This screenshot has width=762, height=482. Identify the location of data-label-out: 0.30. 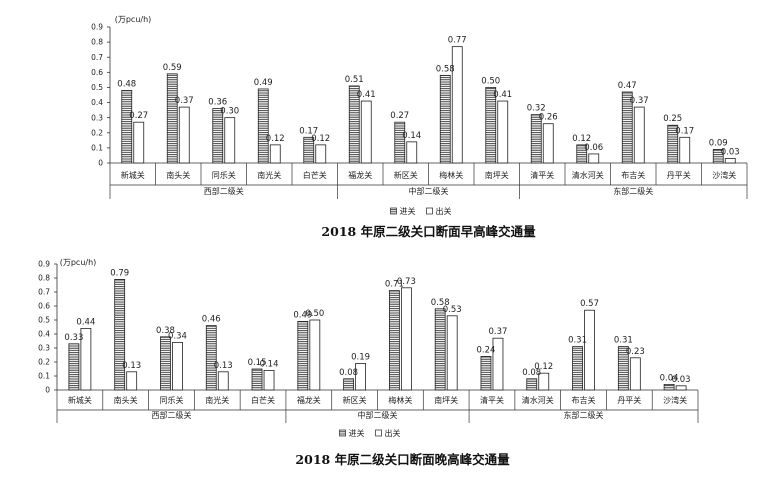
(229, 112).